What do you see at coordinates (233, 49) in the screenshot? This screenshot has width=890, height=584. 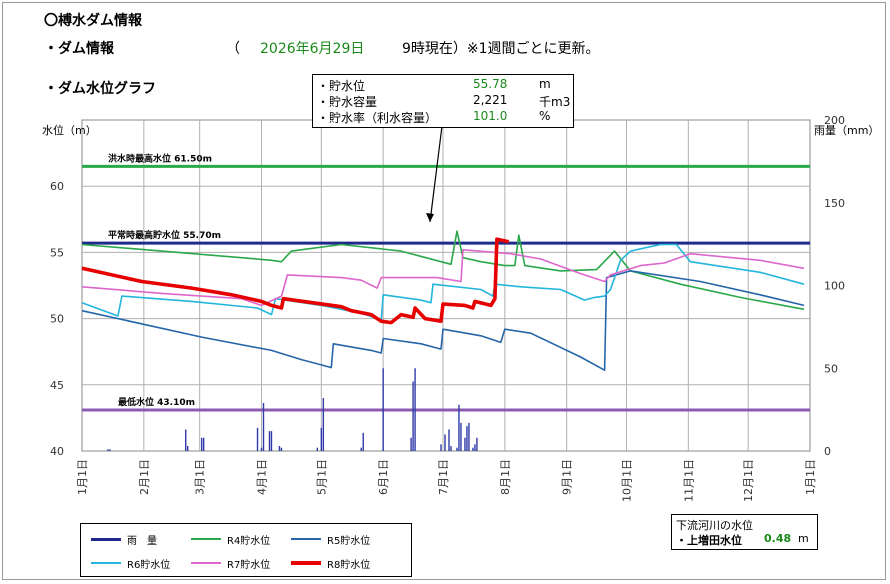 I see `dam-info-paren: （` at bounding box center [233, 49].